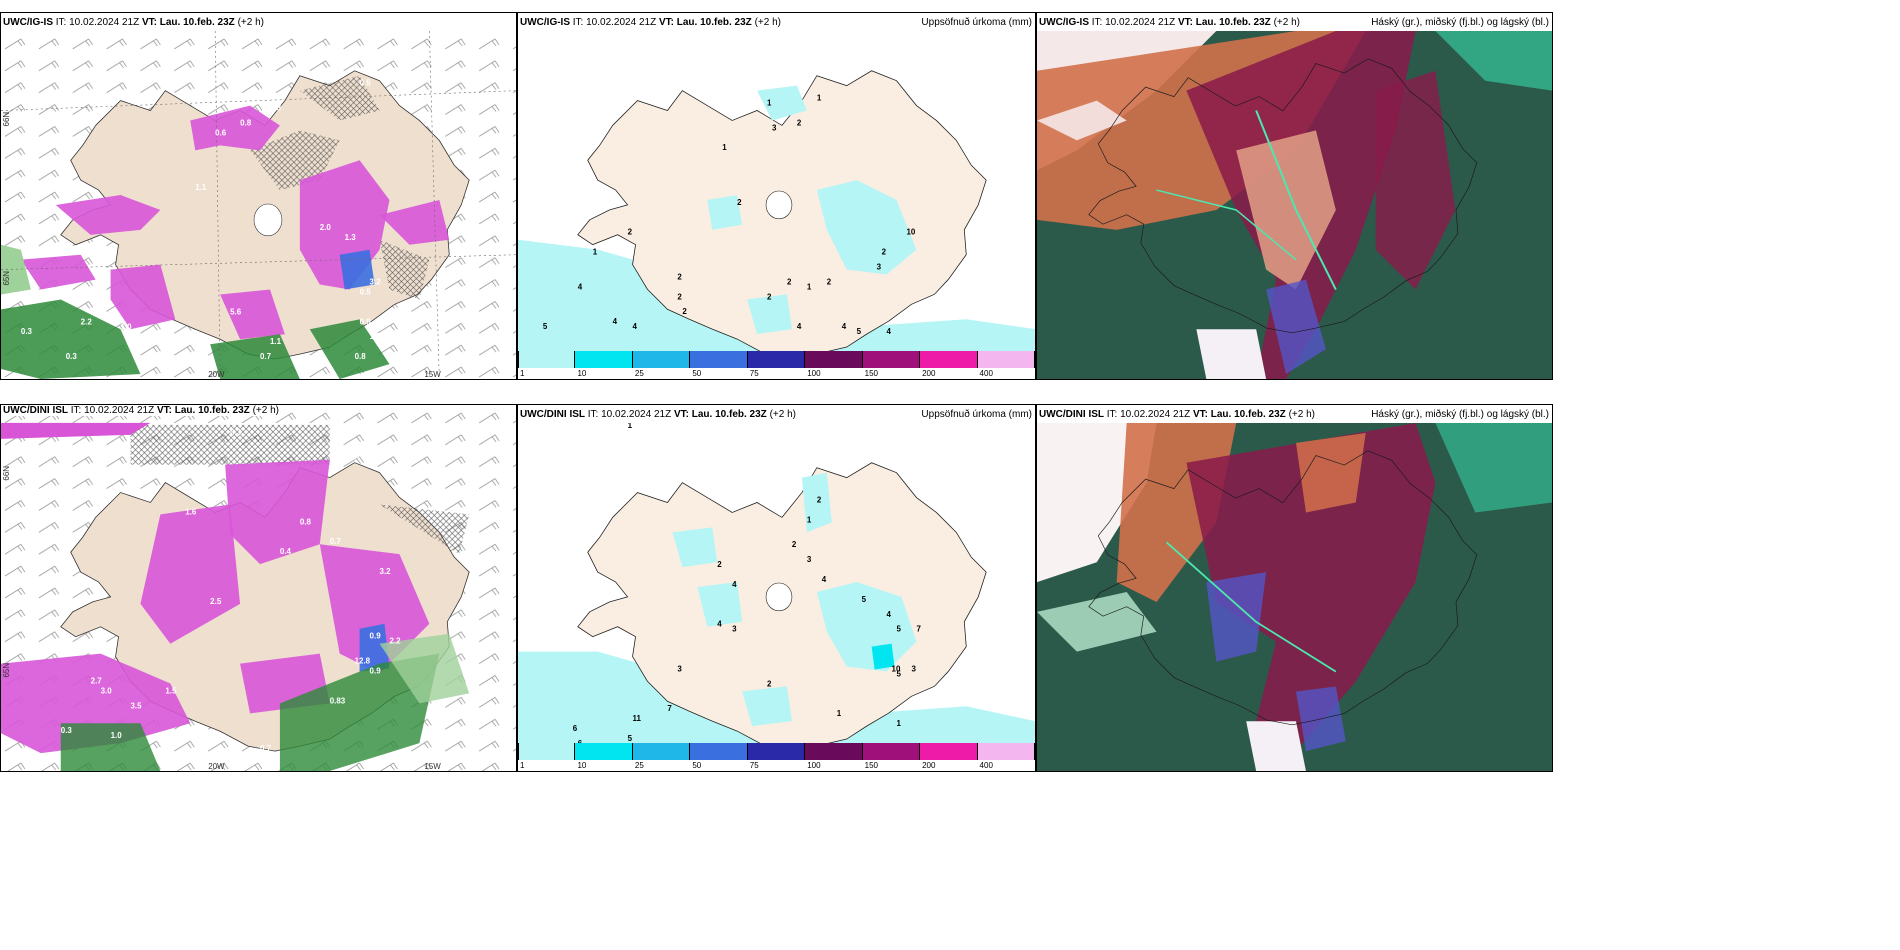 The image size is (1900, 950). I want to click on precip-value-label: 7, so click(669, 708).